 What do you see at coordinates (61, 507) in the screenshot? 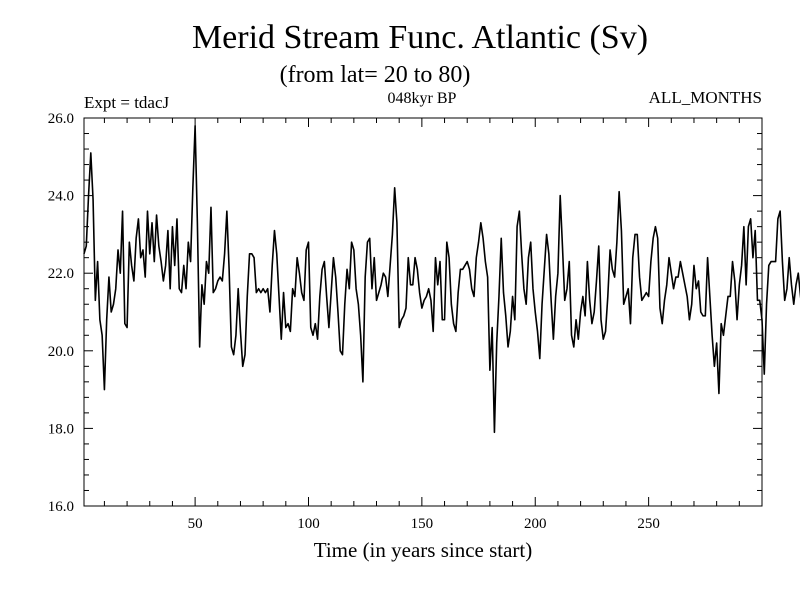
I see `y-tick-label: 16.0` at bounding box center [61, 507].